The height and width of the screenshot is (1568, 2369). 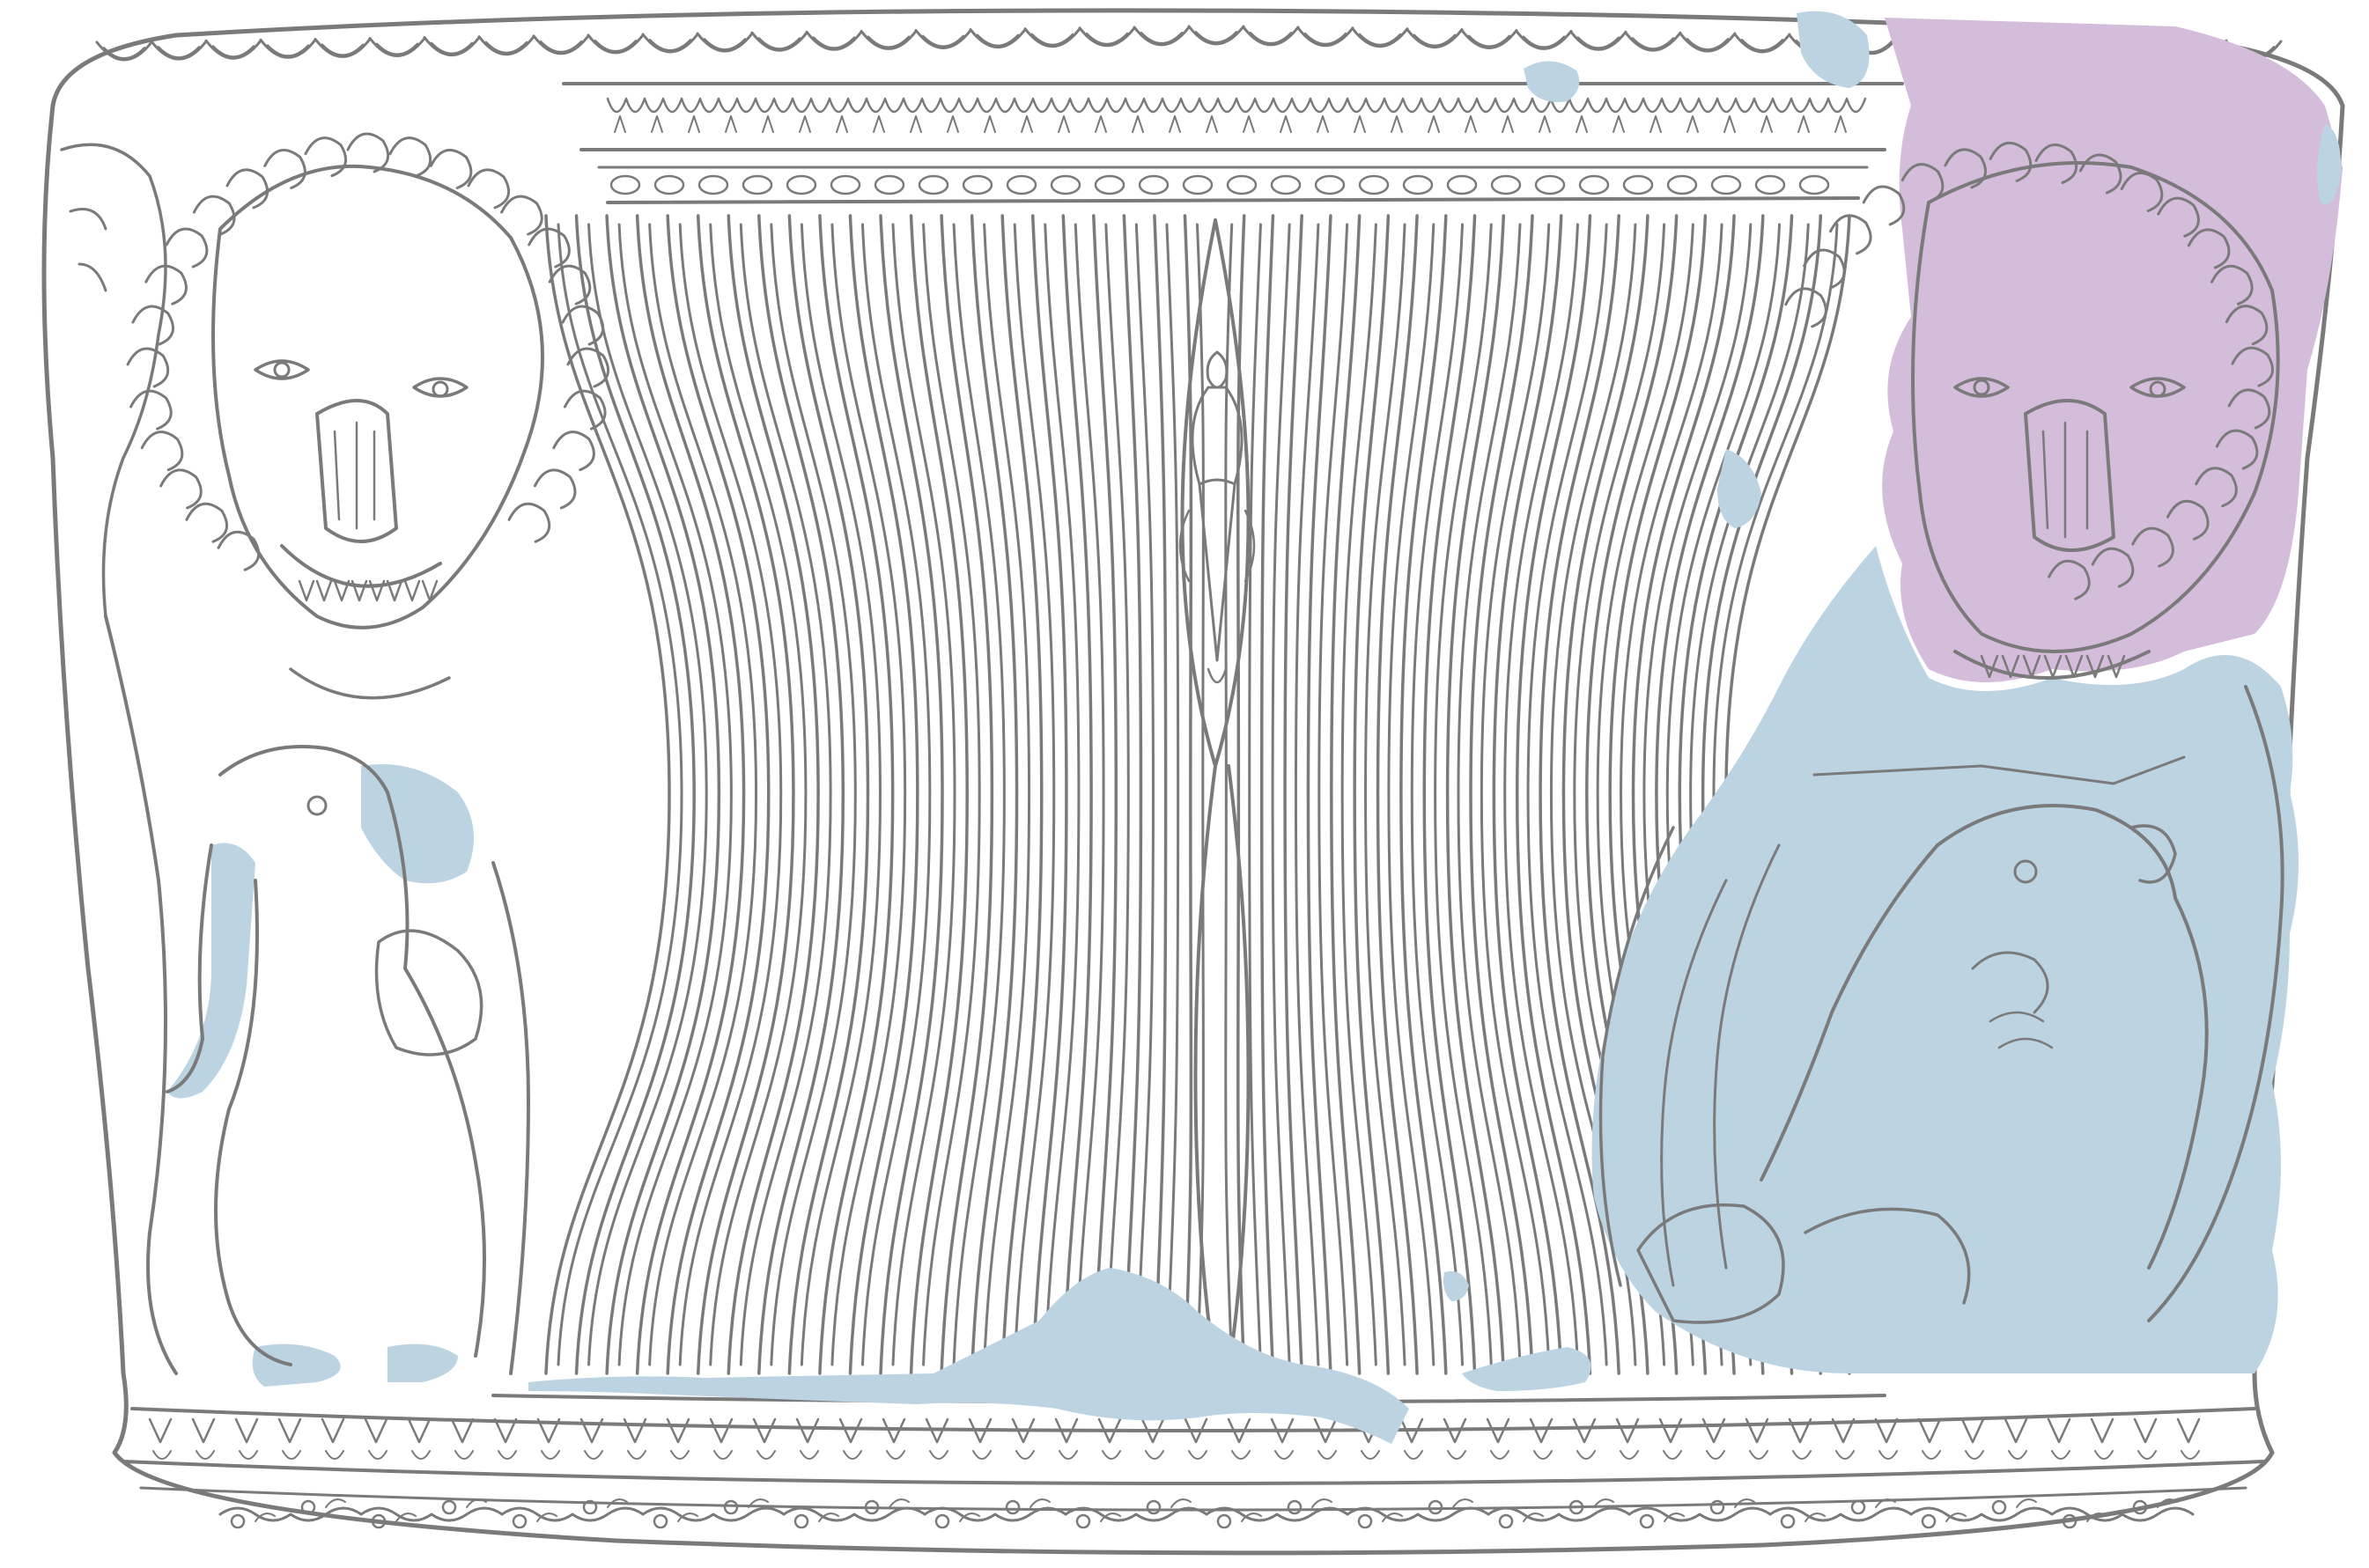 I want to click on right-elephant-knee, so click(x=1710, y=1264).